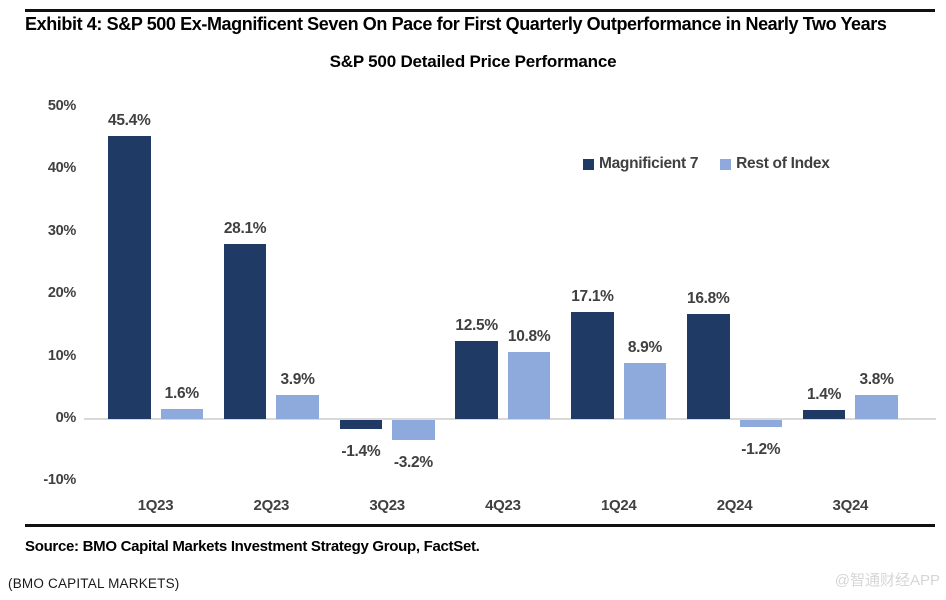 Image resolution: width=946 pixels, height=600 pixels. I want to click on bar-magnificient-7-4q23, so click(476, 380).